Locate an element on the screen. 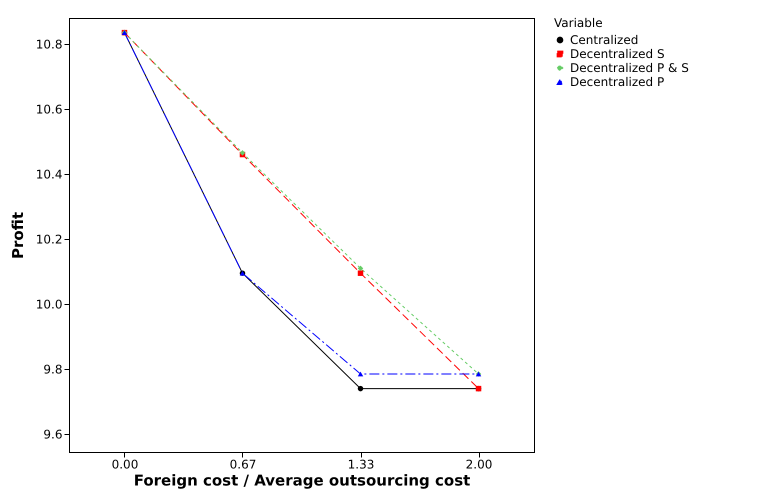 The image size is (769, 497). y-tick-label: 10.4 is located at coordinates (49, 175).